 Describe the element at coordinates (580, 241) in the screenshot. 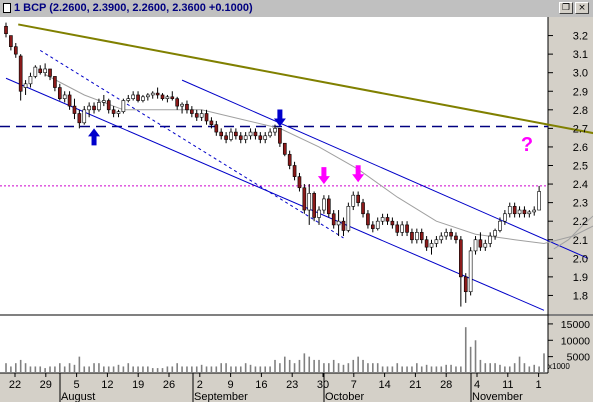

I see `y-tick-label: 2.1` at that location.